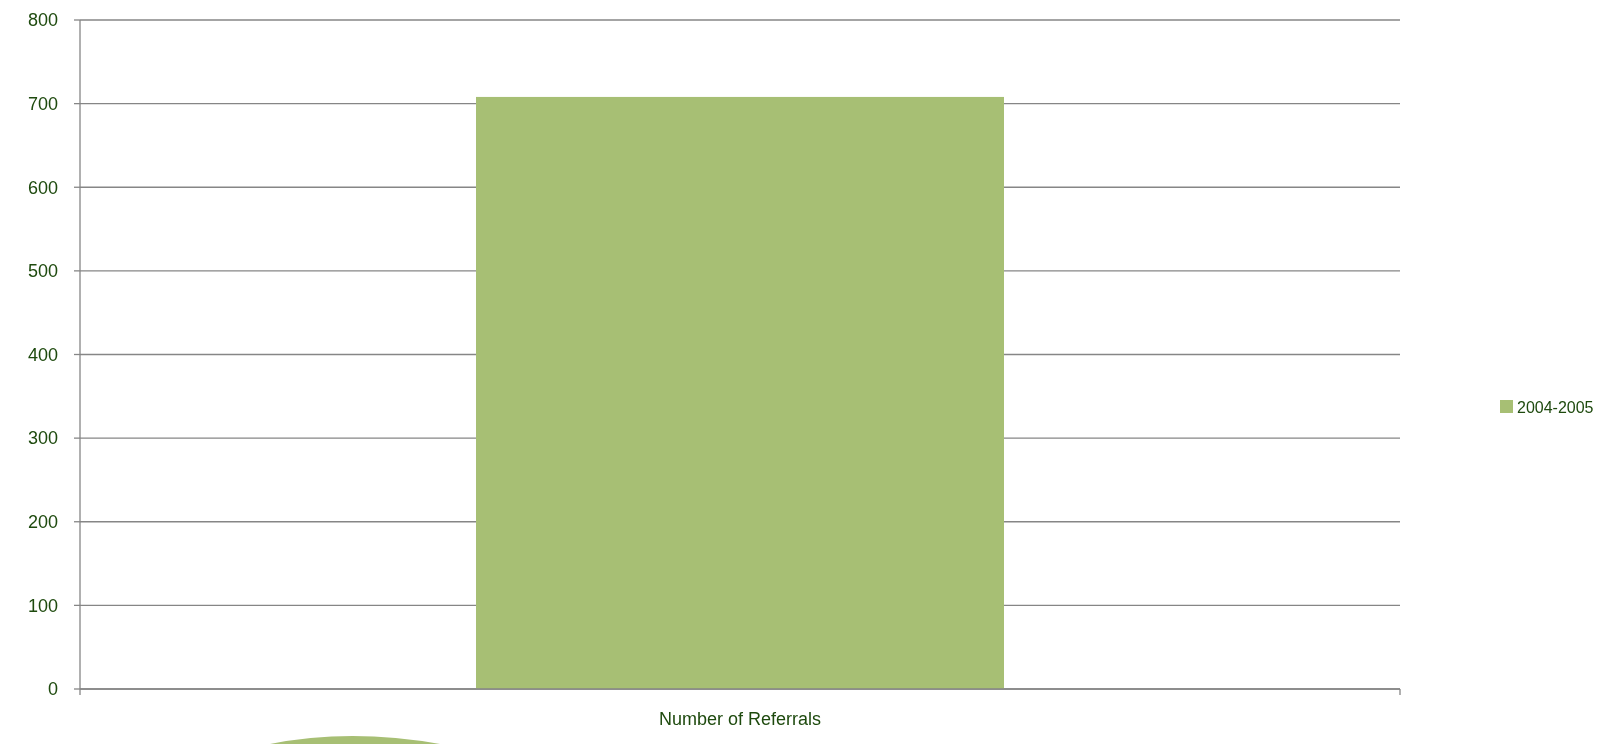  I want to click on y-tick-label: 0, so click(52, 689).